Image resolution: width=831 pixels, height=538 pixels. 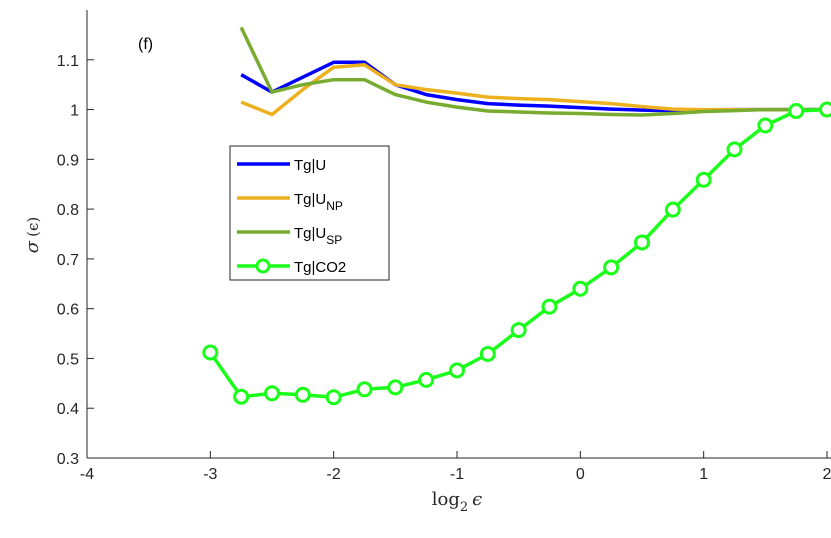 I want to click on x-tick-label: -1, so click(x=457, y=474).